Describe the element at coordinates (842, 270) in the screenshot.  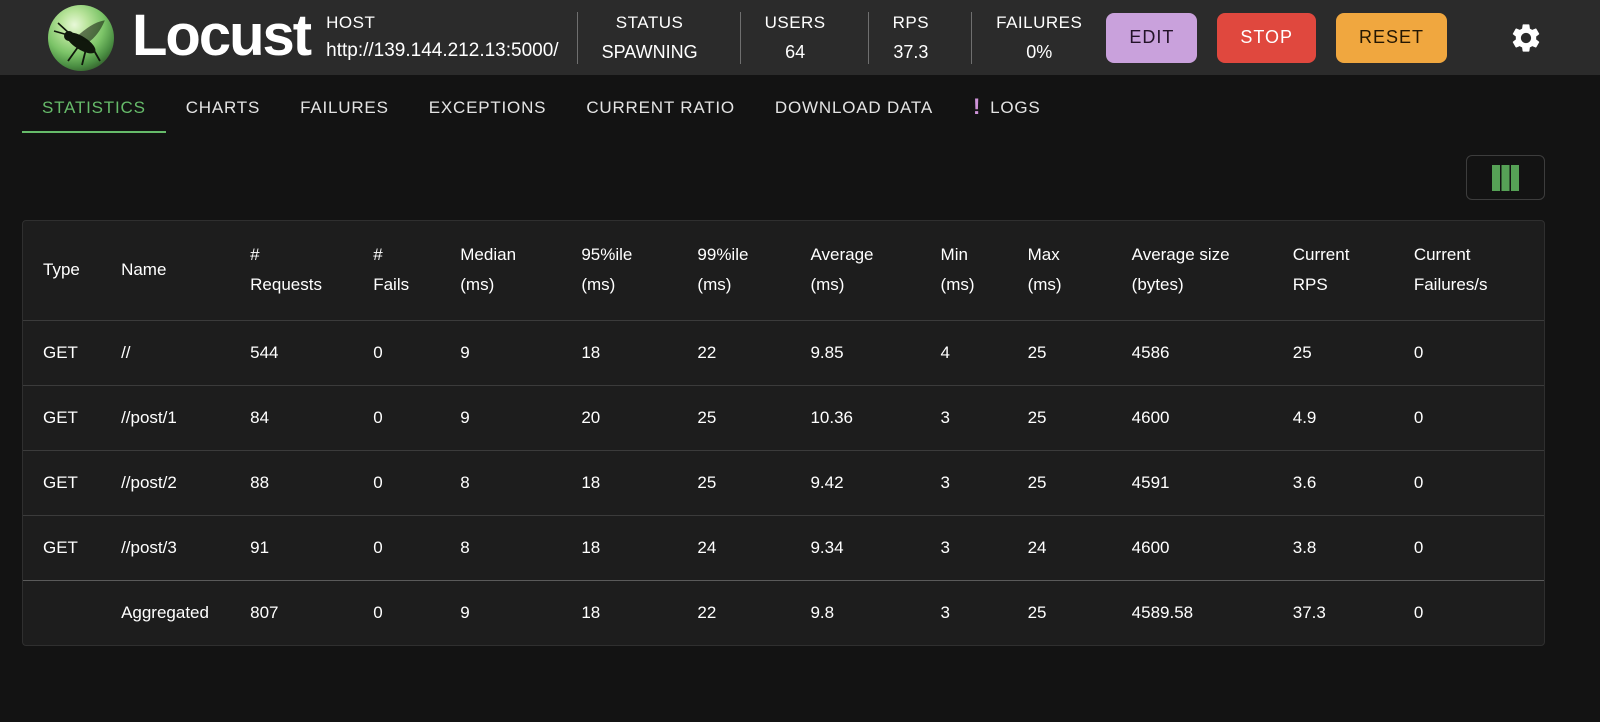
I see `column-header: Average (ms)` at that location.